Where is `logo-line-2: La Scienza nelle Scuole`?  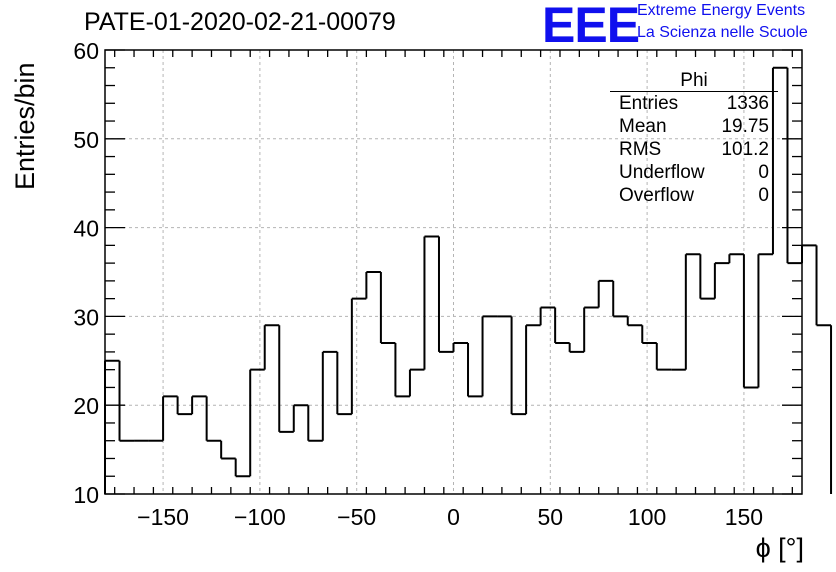 logo-line-2: La Scienza nelle Scuole is located at coordinates (722, 32).